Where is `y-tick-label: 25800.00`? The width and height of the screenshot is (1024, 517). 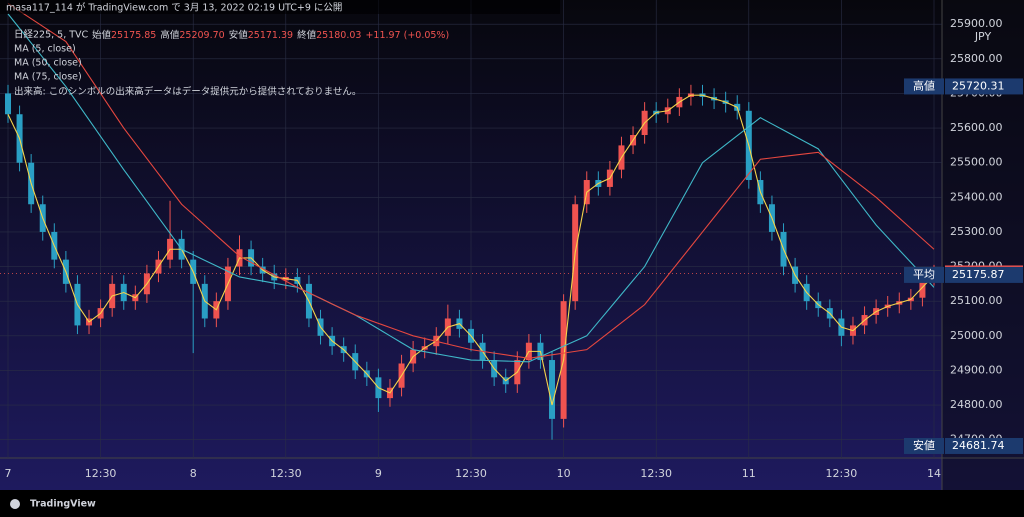
y-tick-label: 25800.00 is located at coordinates (976, 58).